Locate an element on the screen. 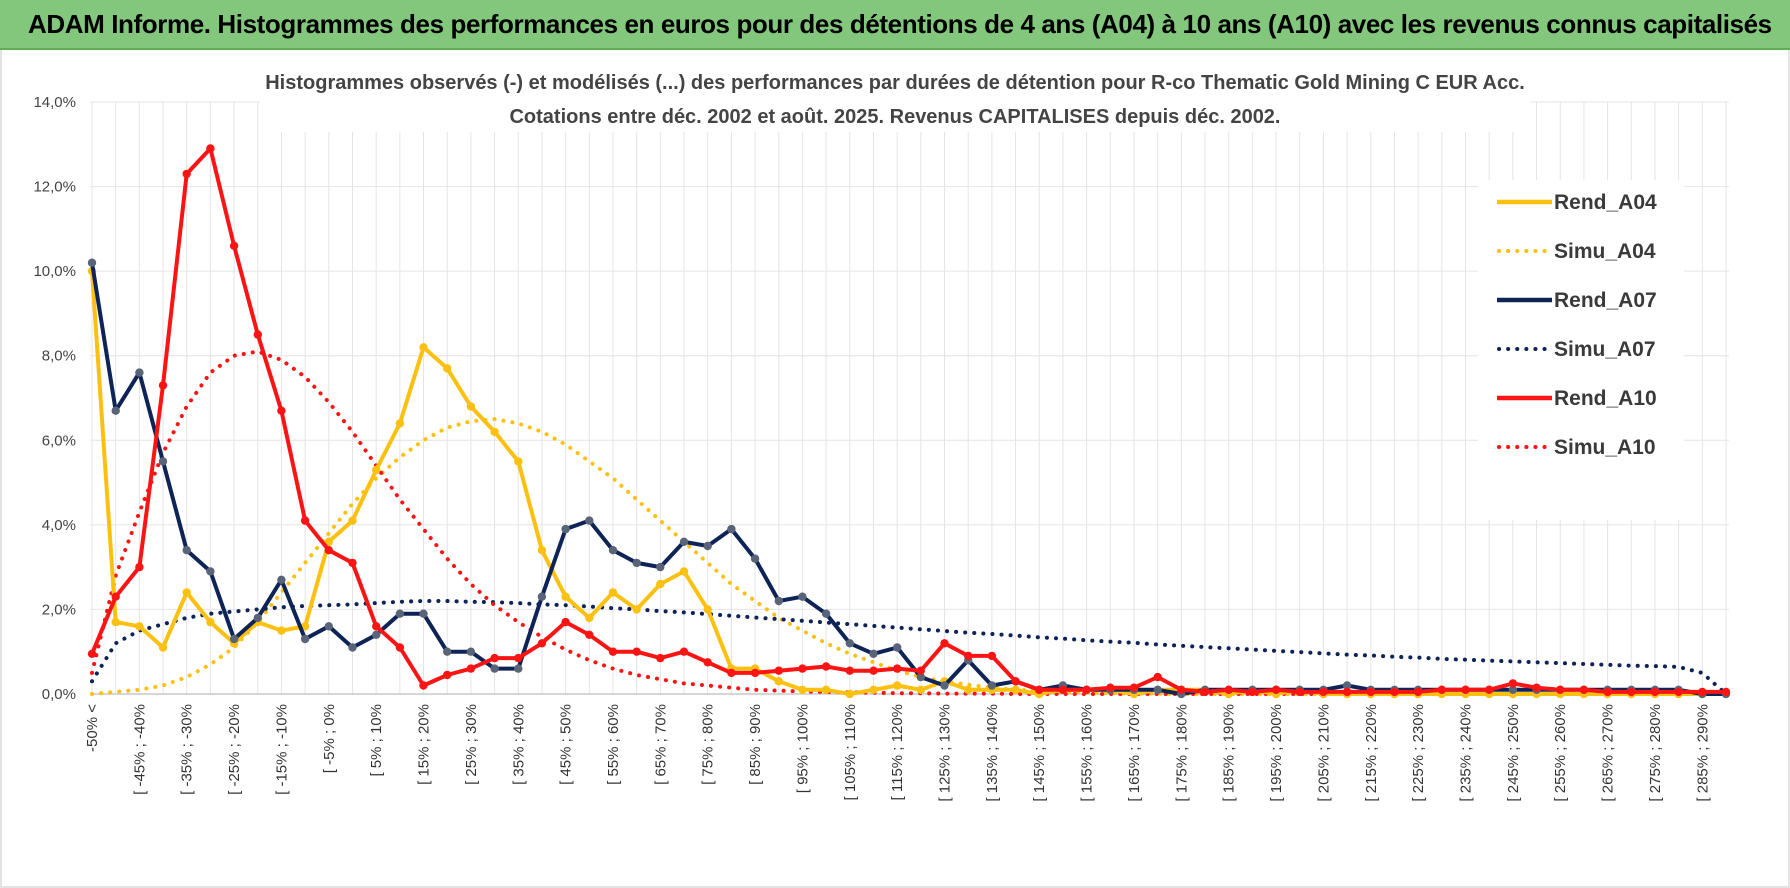  y-tick-label: 0,0% is located at coordinates (59, 694).